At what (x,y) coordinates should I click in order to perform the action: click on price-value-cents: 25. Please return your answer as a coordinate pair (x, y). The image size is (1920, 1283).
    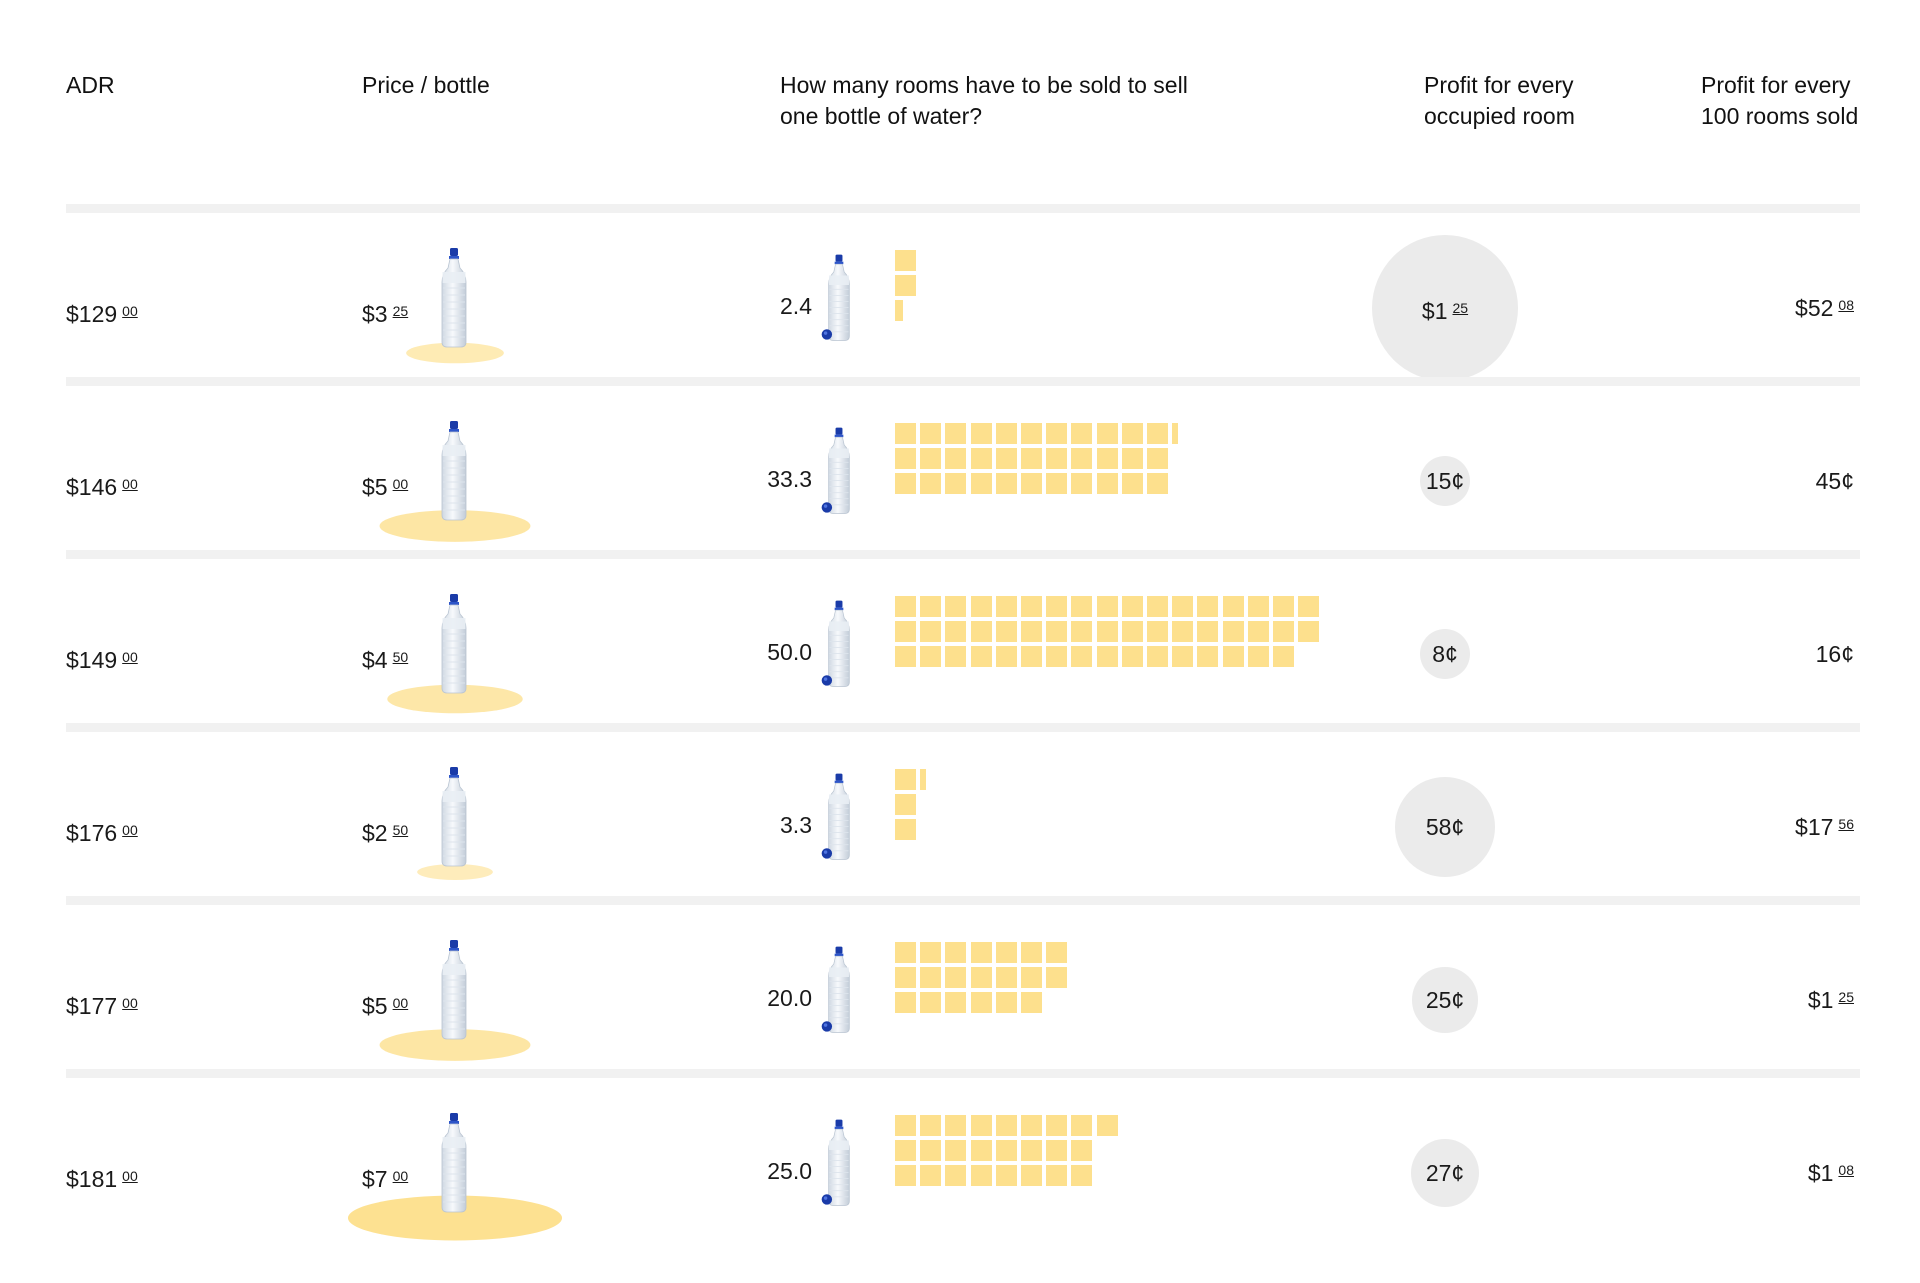
    Looking at the image, I should click on (400, 311).